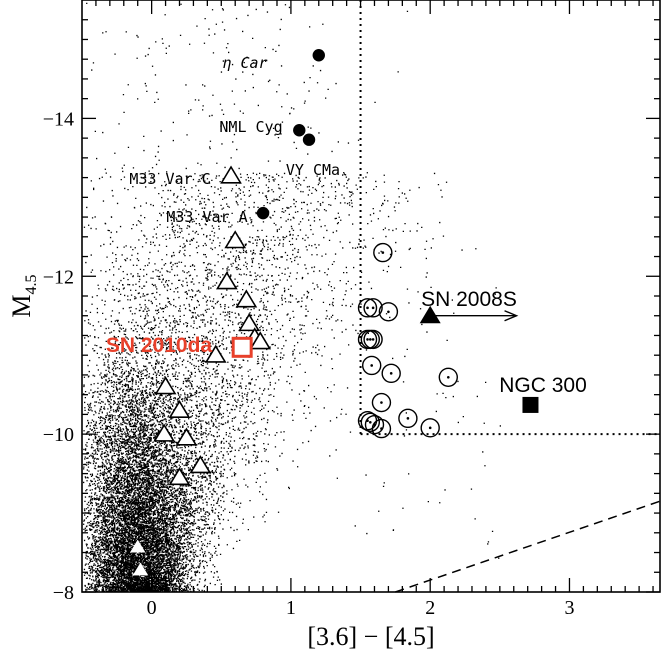 This screenshot has width=672, height=660. Describe the element at coordinates (244, 63) in the screenshot. I see `label-eta-car: η Car` at that location.